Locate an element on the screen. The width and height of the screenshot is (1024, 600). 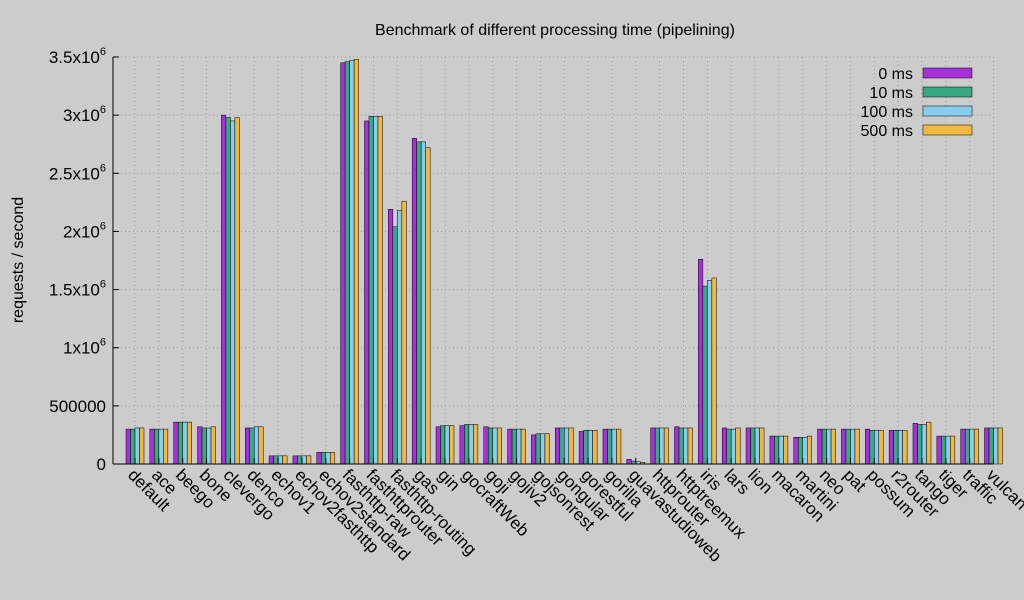
x-tick-label: gin is located at coordinates (448, 479).